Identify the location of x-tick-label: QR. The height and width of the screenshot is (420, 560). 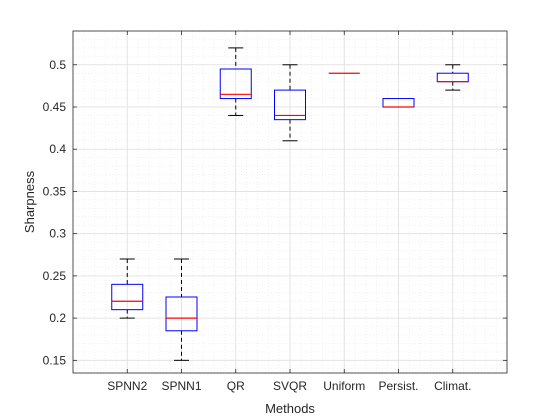
(236, 386).